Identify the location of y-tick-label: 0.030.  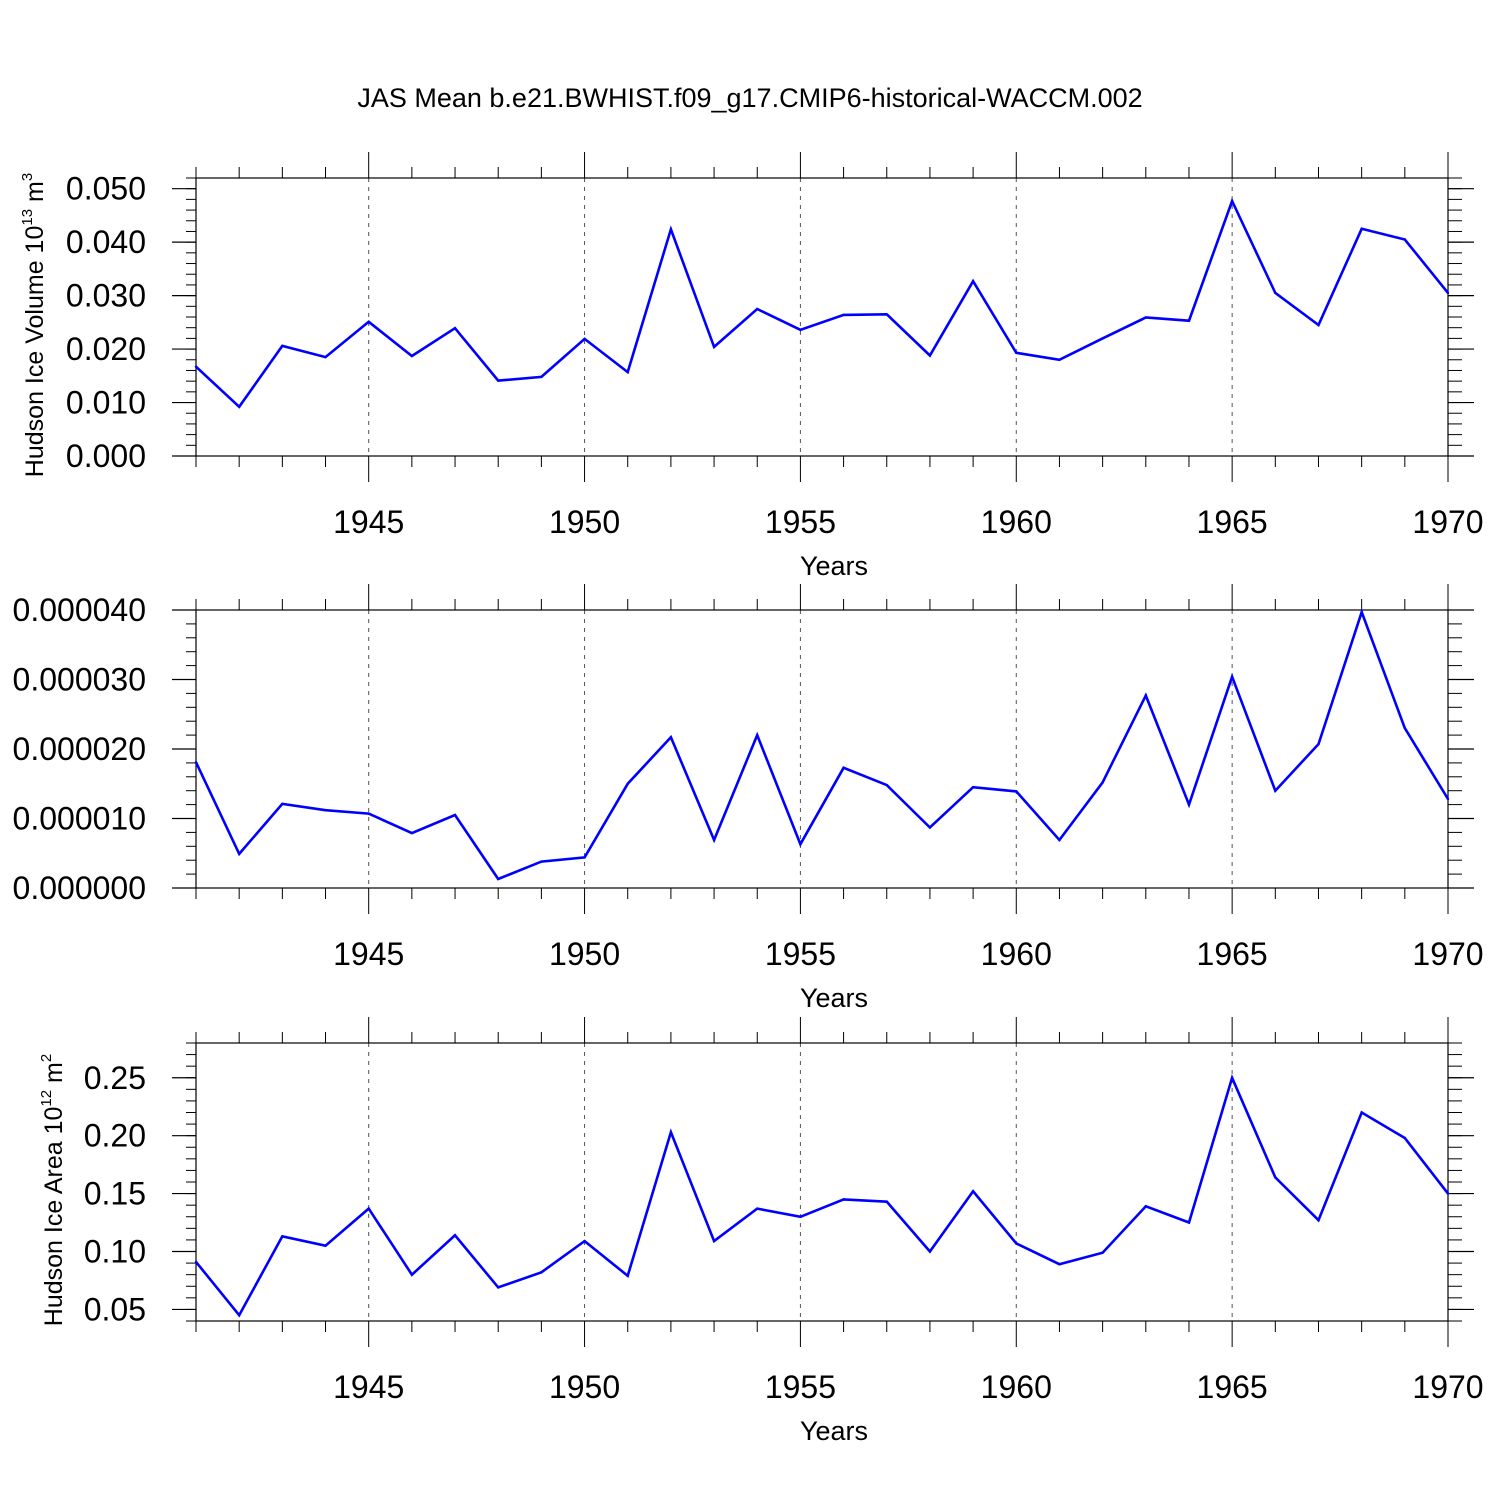
(106, 296).